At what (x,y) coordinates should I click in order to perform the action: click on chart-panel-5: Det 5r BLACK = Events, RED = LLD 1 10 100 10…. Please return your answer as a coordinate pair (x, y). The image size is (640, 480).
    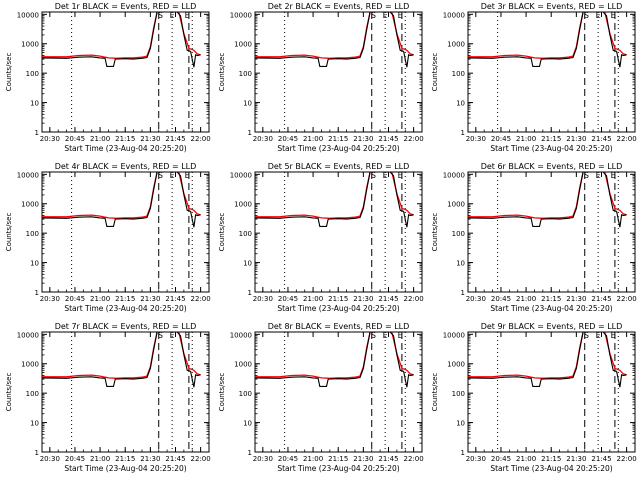
    Looking at the image, I should click on (321, 237).